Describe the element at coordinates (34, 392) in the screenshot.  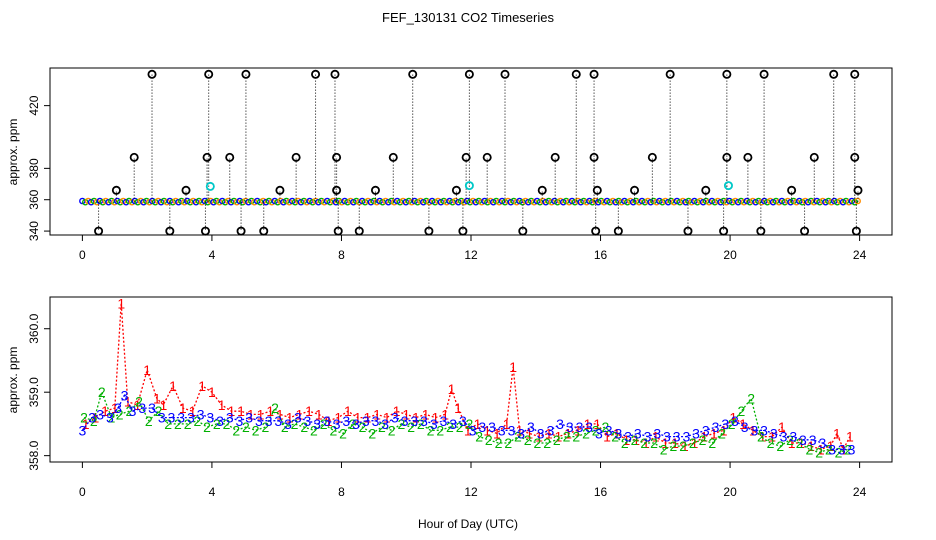
I see `bottom-y-tick-label: 359.0` at that location.